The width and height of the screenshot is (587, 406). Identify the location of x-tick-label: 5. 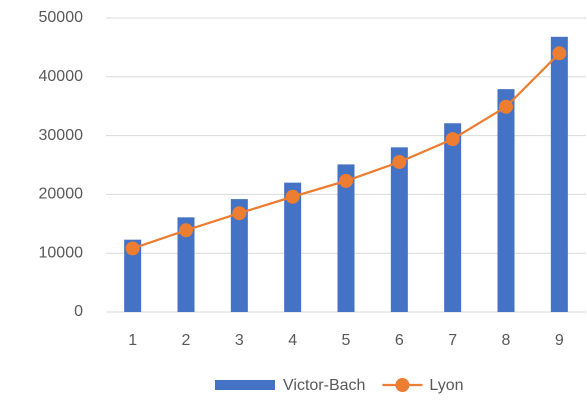
(346, 340).